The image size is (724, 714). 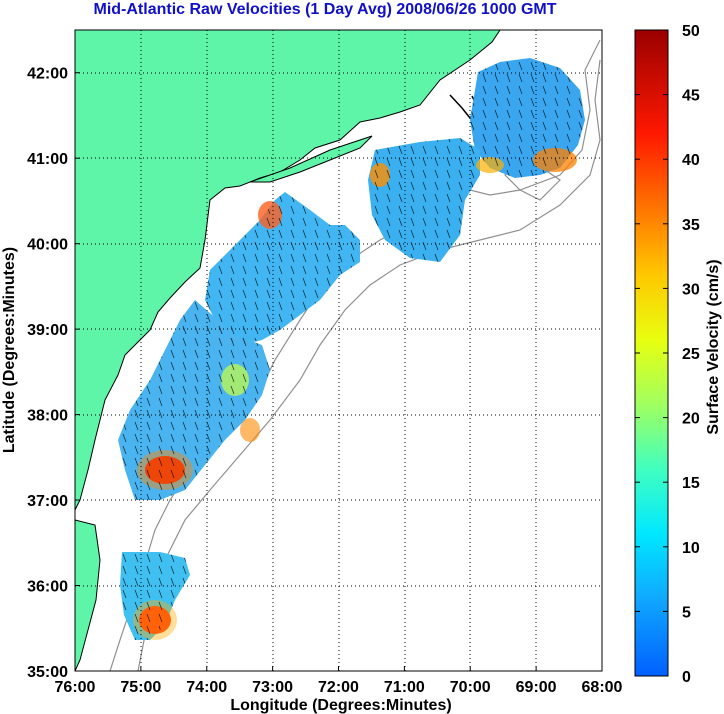 I want to click on y-tick-label: 37:00, so click(x=47, y=501).